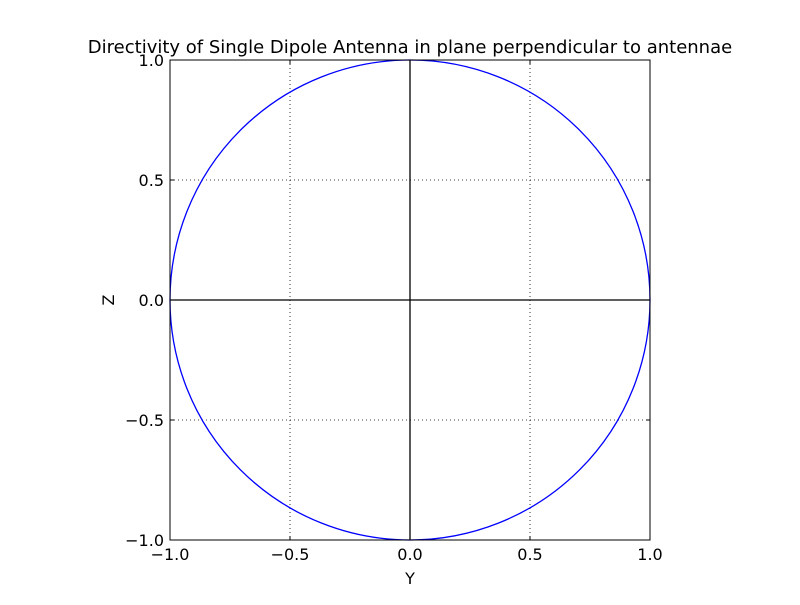 This screenshot has height=605, width=800. What do you see at coordinates (409, 578) in the screenshot?
I see `x-axis-label: Y` at bounding box center [409, 578].